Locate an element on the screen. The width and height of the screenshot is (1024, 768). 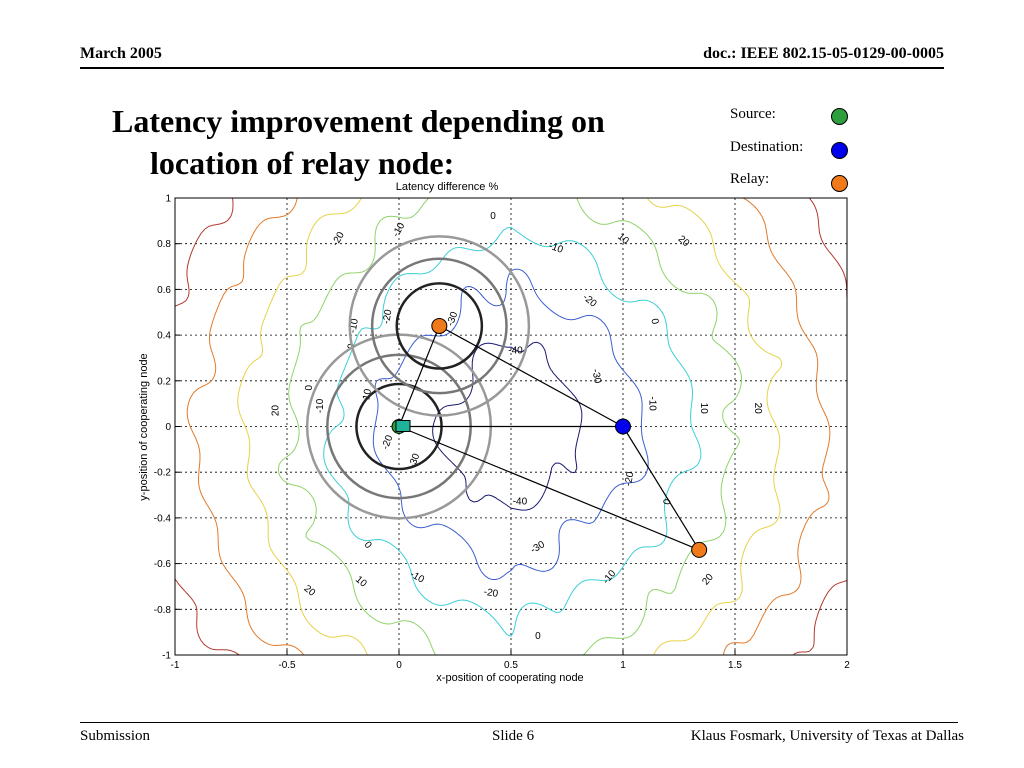
y-tick-label: -1 is located at coordinates (166, 656).